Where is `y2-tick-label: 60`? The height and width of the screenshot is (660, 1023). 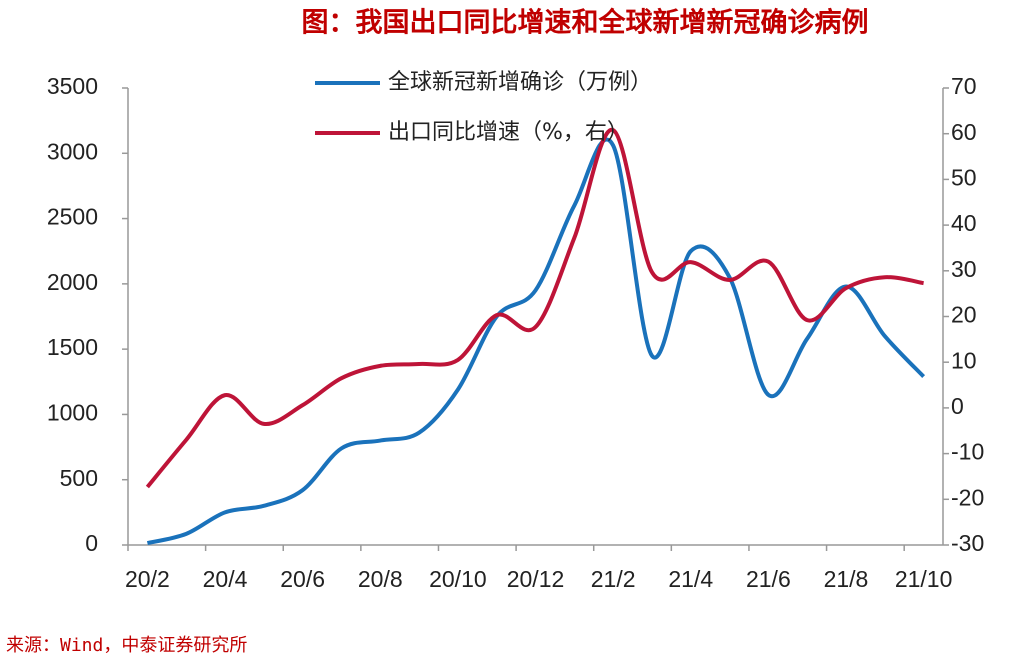
y2-tick-label: 60 is located at coordinates (964, 132).